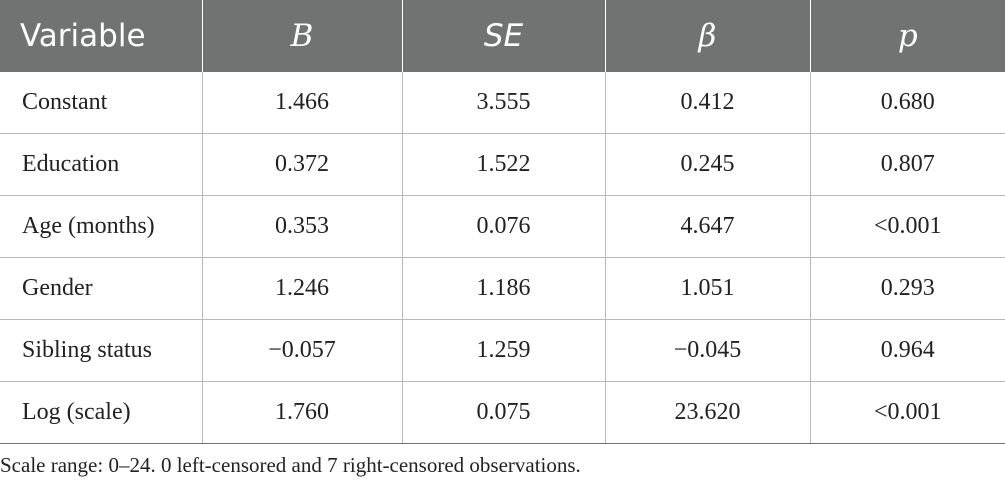 This screenshot has height=494, width=1005. I want to click on header-b: B, so click(301, 36).